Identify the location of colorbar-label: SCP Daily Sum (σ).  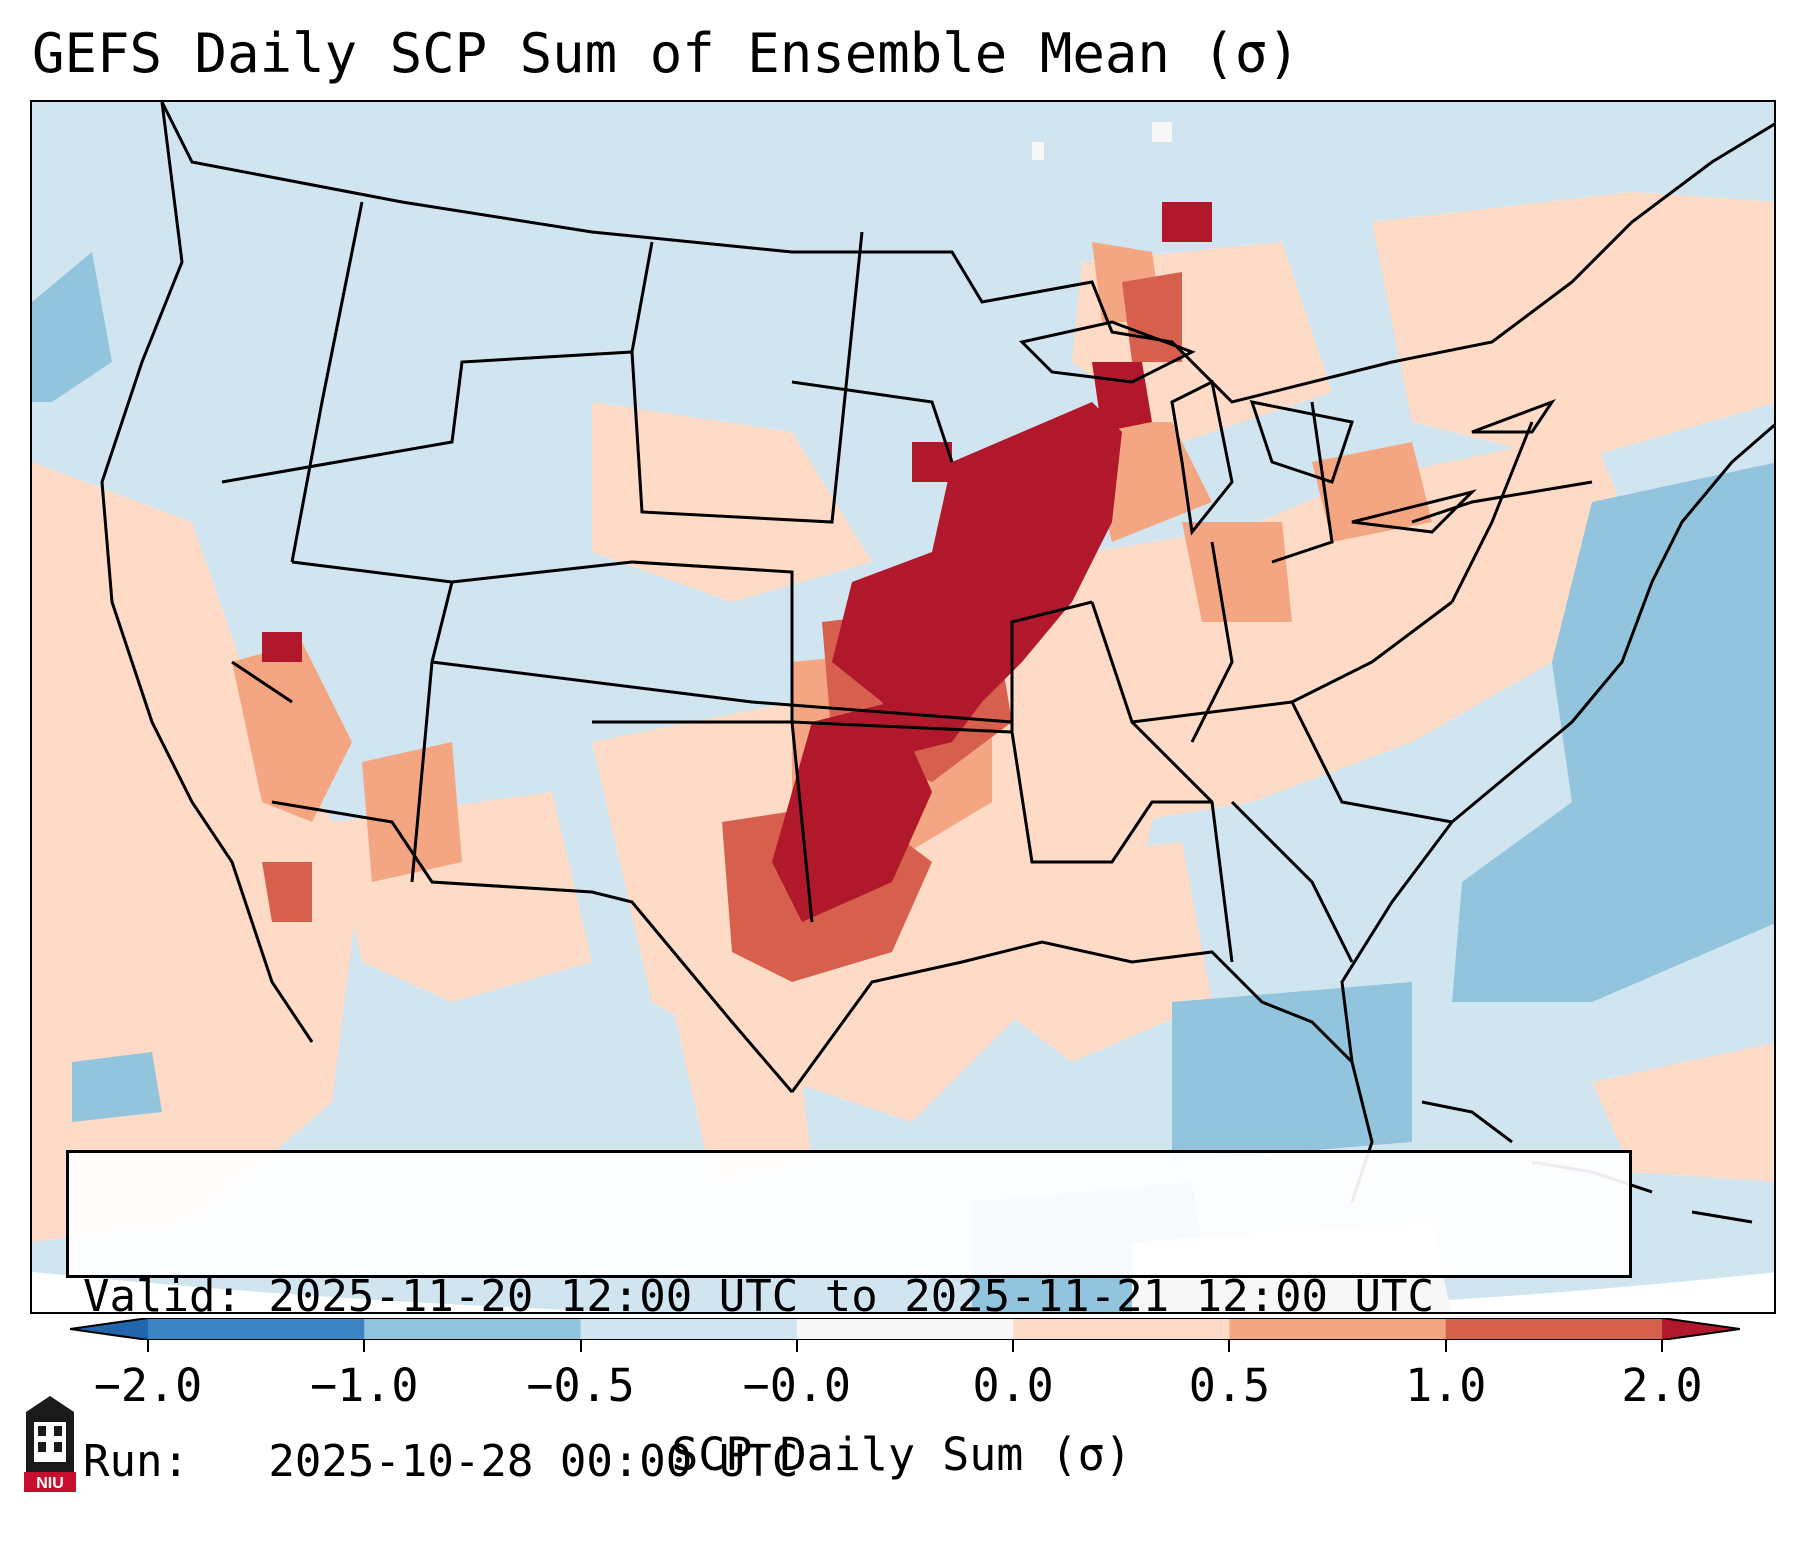
(901, 1454).